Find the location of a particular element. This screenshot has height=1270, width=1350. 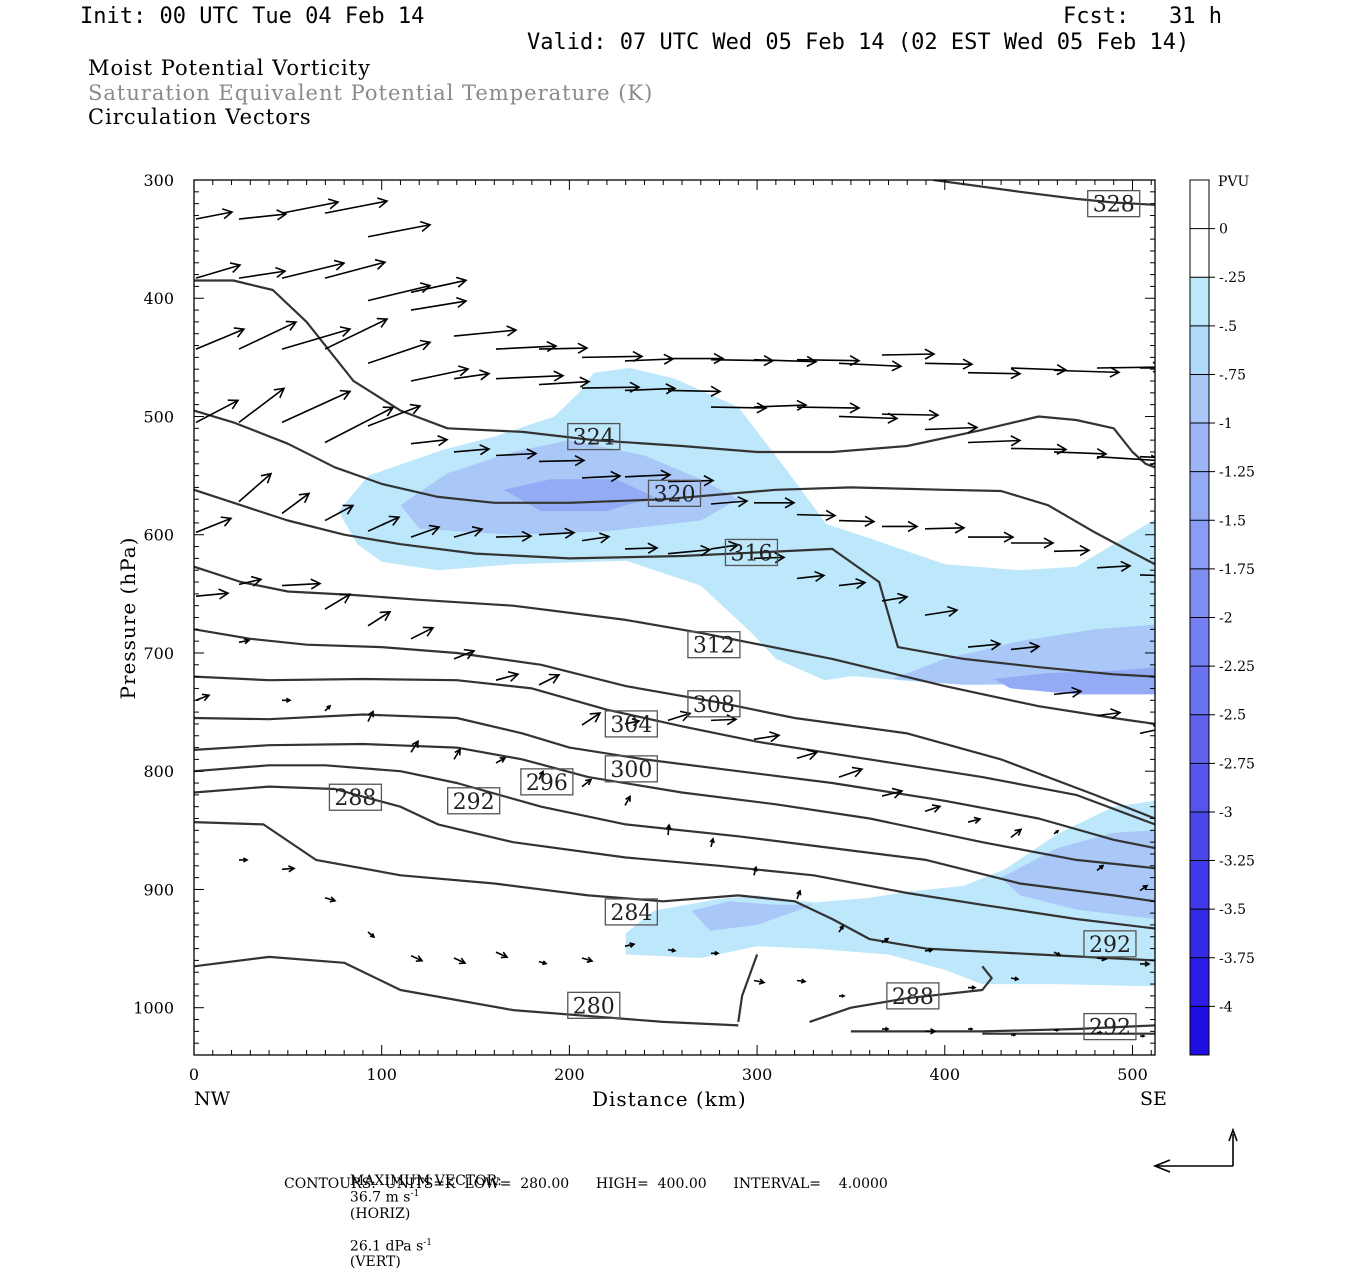

svg-text: 284 is located at coordinates (631, 913).